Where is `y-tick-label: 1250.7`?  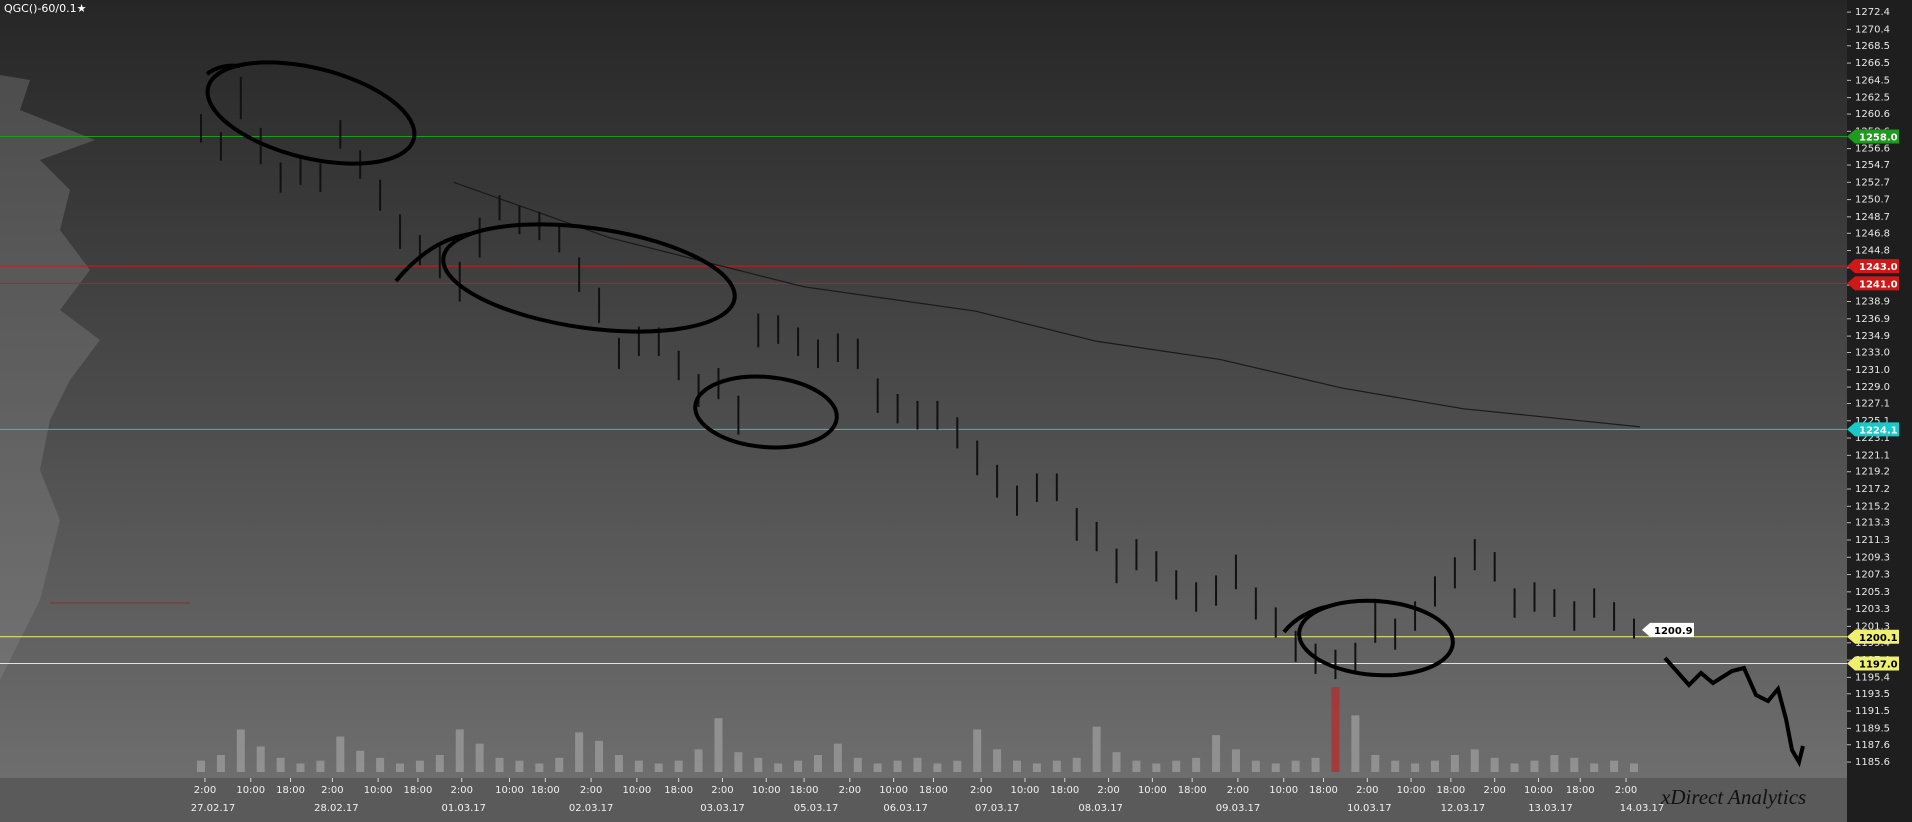 y-tick-label: 1250.7 is located at coordinates (1872, 200).